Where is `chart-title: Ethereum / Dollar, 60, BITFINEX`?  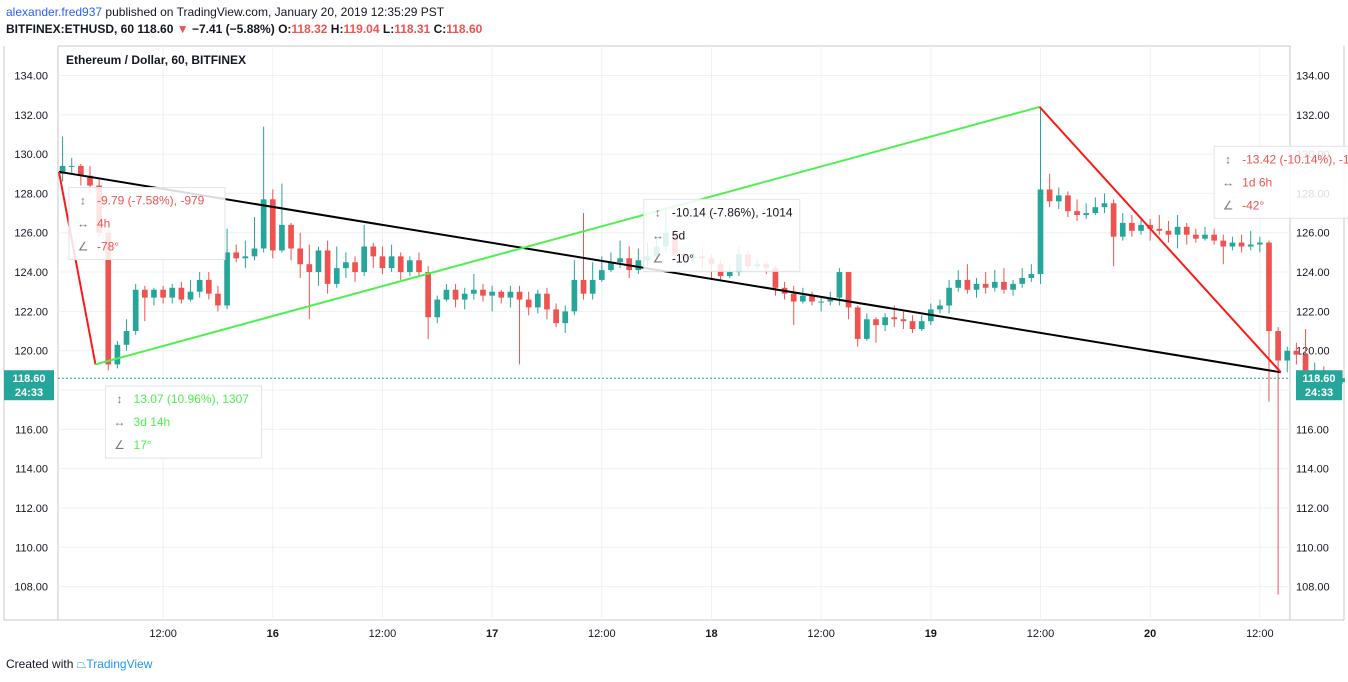
chart-title: Ethereum / Dollar, 60, BITFINEX is located at coordinates (156, 60).